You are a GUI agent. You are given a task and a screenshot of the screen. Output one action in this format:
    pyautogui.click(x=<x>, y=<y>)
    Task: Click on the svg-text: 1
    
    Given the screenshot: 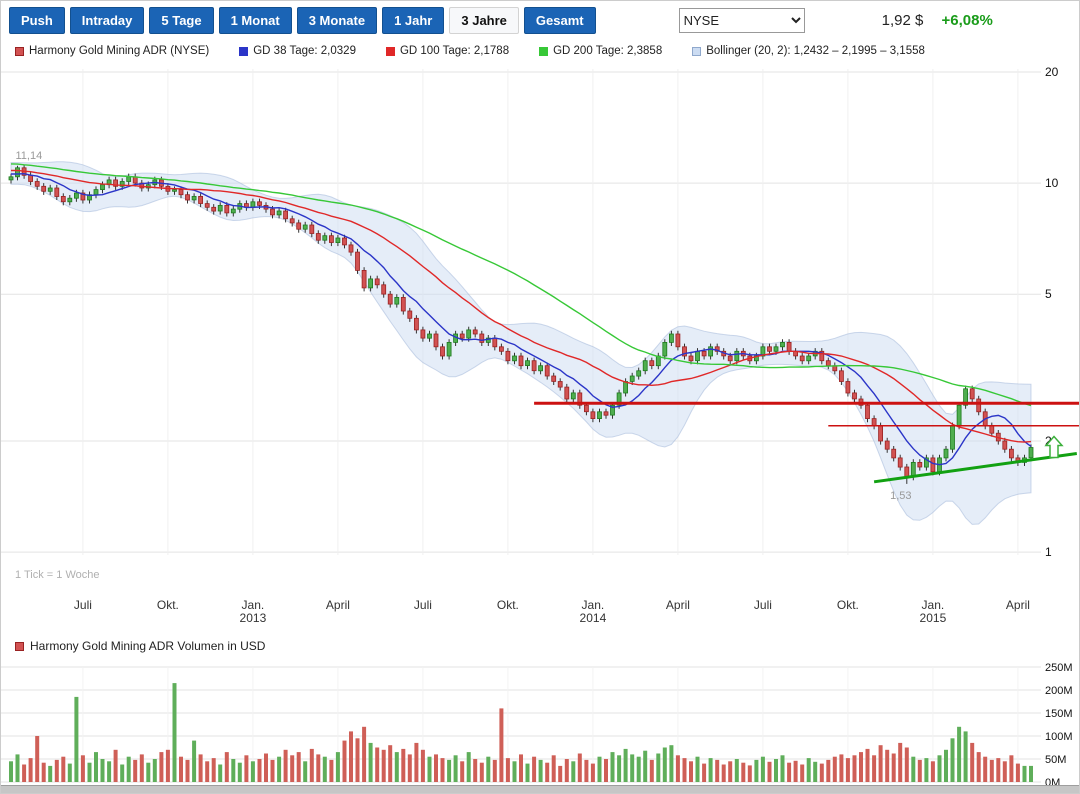 What is the action you would take?
    pyautogui.click(x=1048, y=552)
    